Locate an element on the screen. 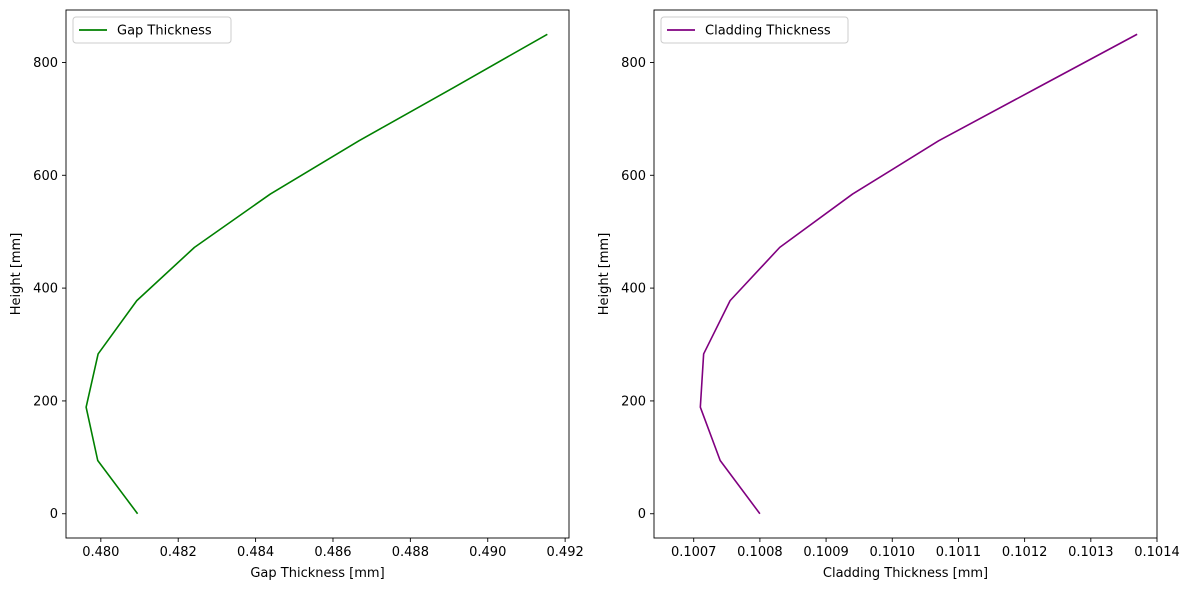 The image size is (1189, 590). x-tick-label: 0.1013 is located at coordinates (1091, 552).